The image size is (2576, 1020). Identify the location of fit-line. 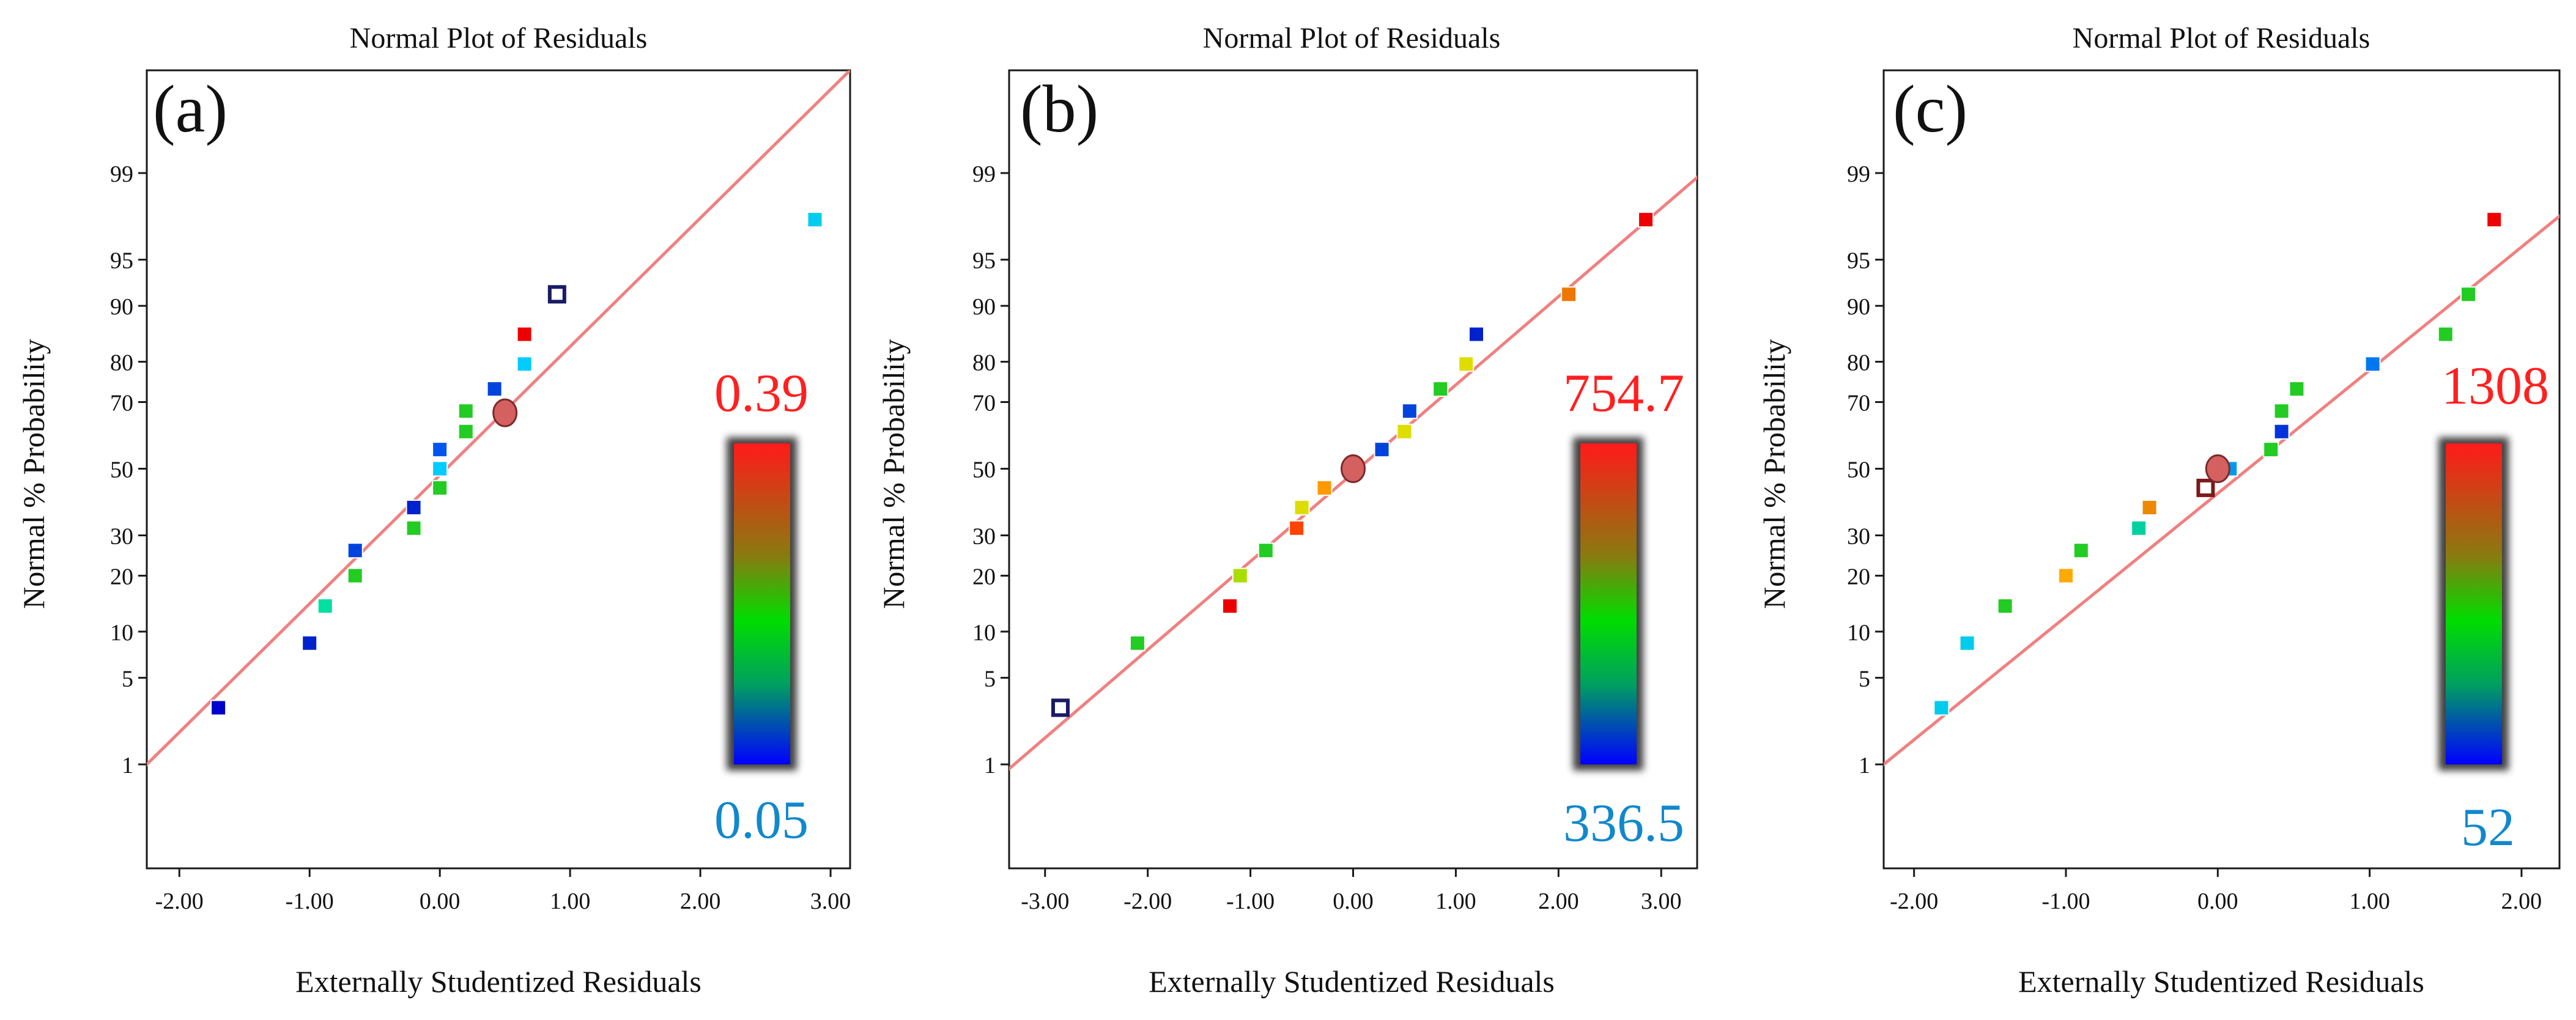
(2221, 490).